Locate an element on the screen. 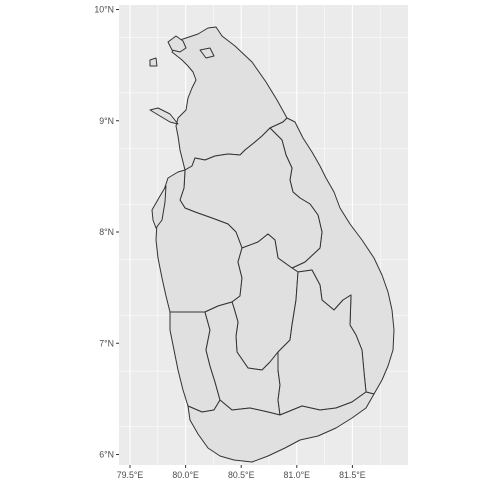 Image resolution: width=504 pixels, height=504 pixels. x-tick-label: 80.5°E is located at coordinates (241, 475).